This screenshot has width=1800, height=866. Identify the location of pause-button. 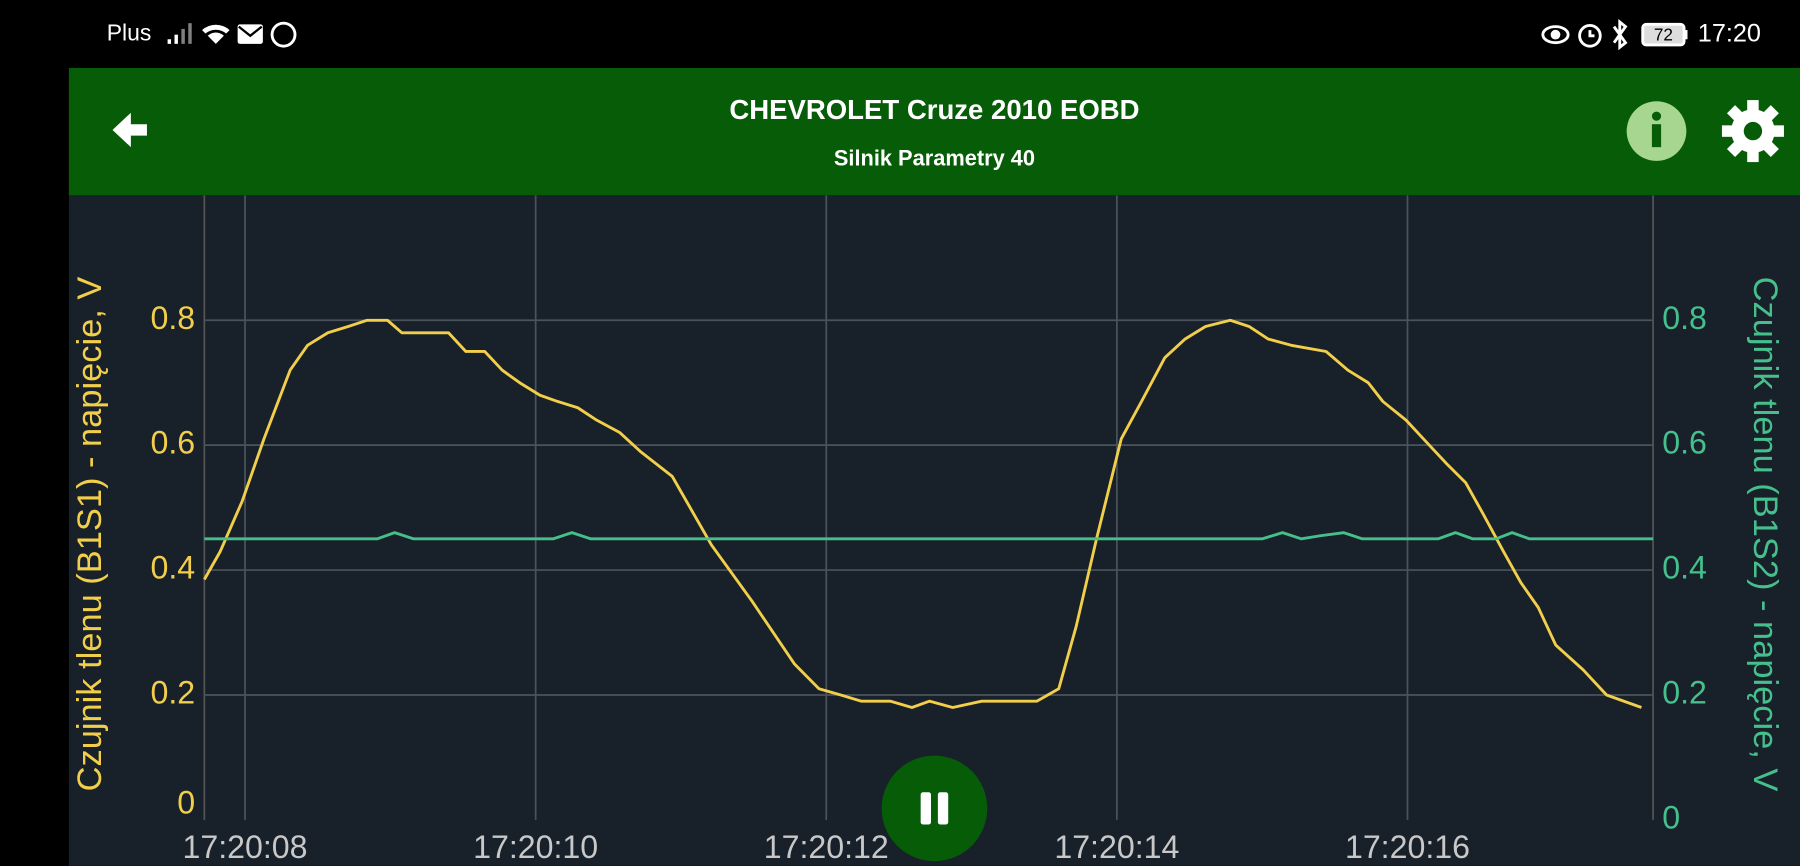
(934, 808).